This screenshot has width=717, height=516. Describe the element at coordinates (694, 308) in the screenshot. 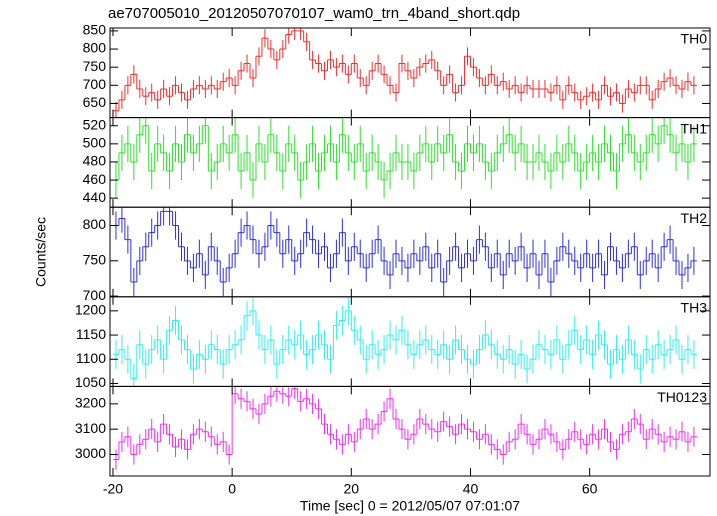

I see `panel-label: TH3` at that location.